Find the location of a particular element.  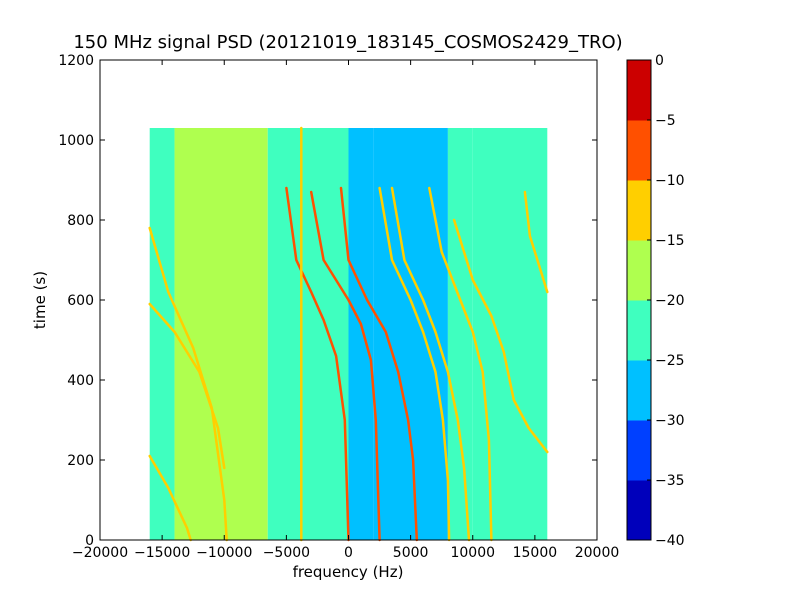

colorbar-tick-label: −30 is located at coordinates (670, 421).